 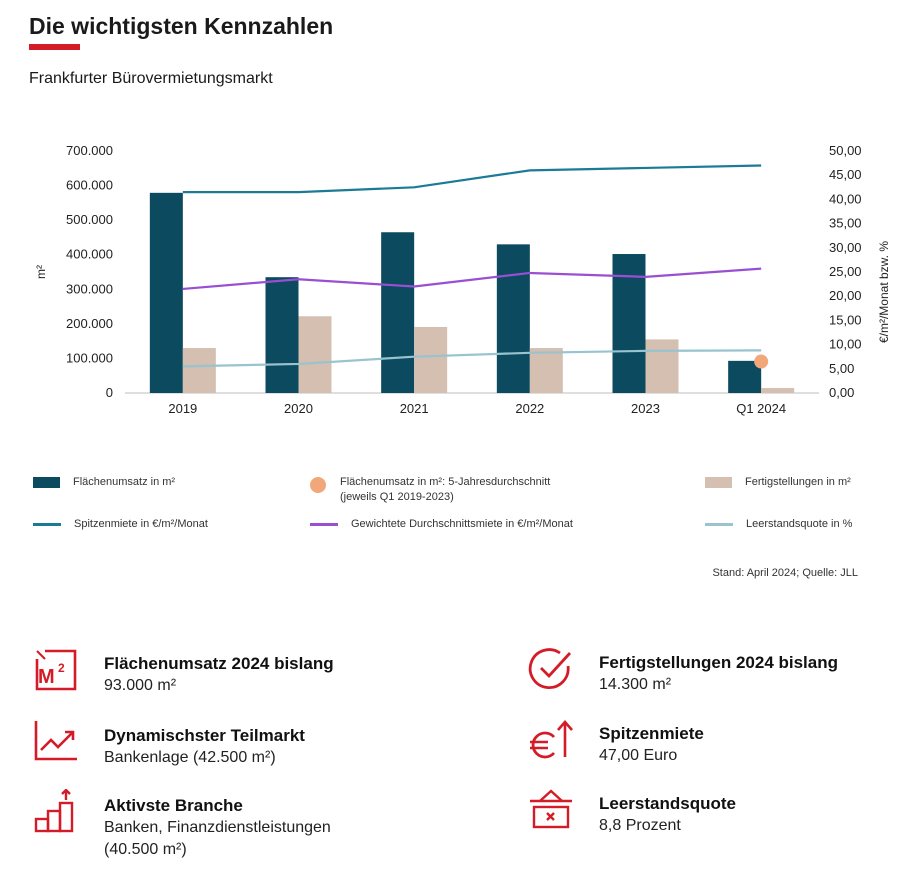 I want to click on legend-fertig: Fertigstellungen in m², so click(x=778, y=482).